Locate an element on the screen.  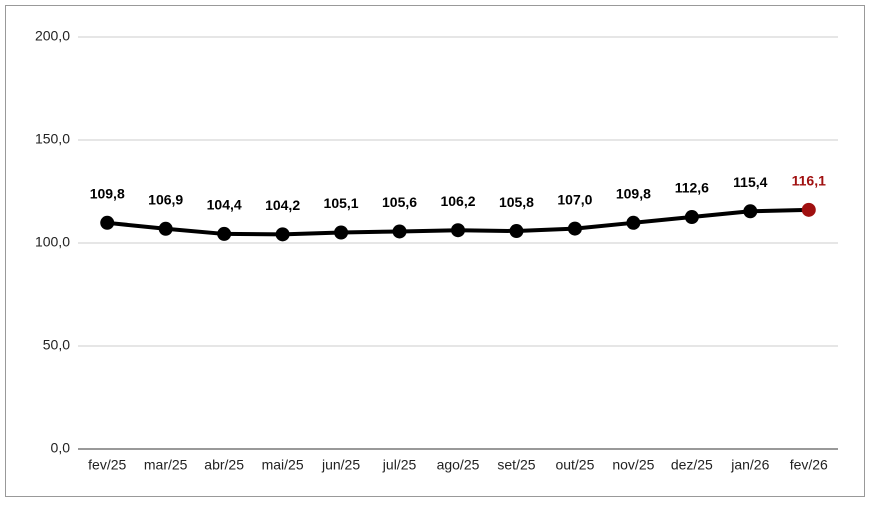
x-tick-label: out/25 is located at coordinates (574, 465).